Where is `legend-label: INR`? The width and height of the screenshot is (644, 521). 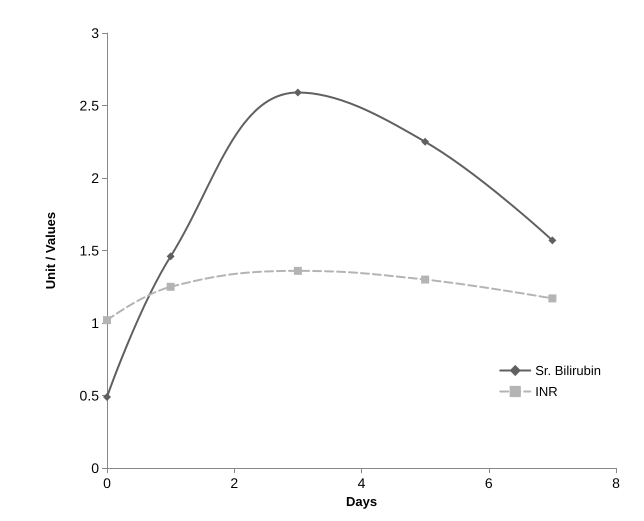 legend-label: INR is located at coordinates (546, 391).